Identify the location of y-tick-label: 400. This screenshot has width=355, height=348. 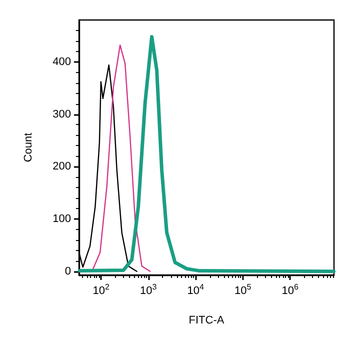
(61, 62).